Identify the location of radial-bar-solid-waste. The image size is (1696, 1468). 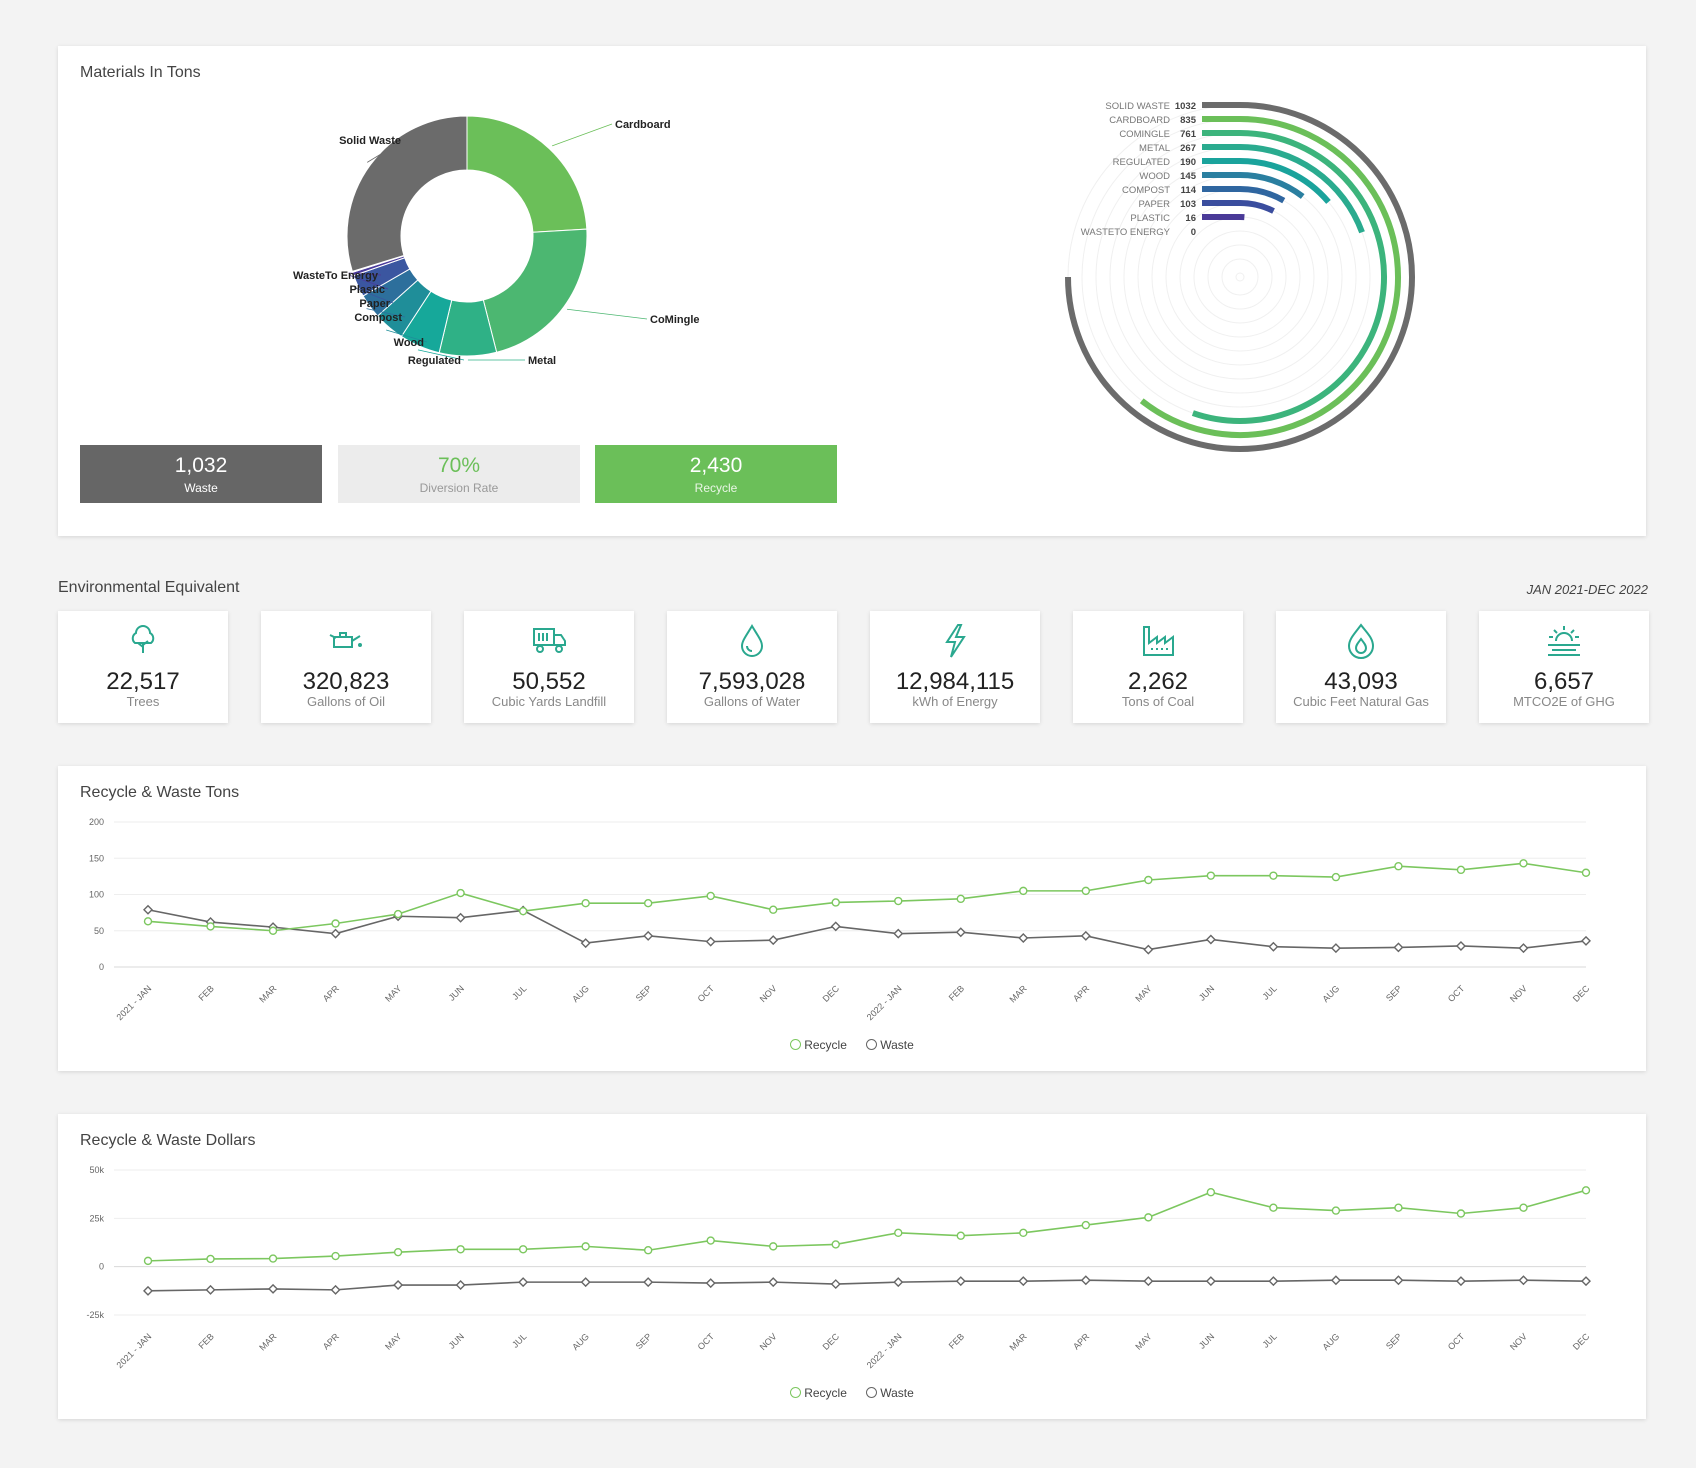
(1240, 277).